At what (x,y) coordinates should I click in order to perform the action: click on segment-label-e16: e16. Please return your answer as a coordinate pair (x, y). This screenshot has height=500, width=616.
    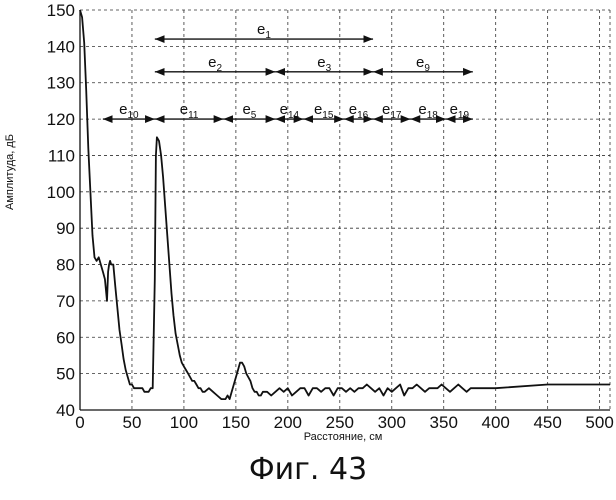
    Looking at the image, I should click on (359, 111).